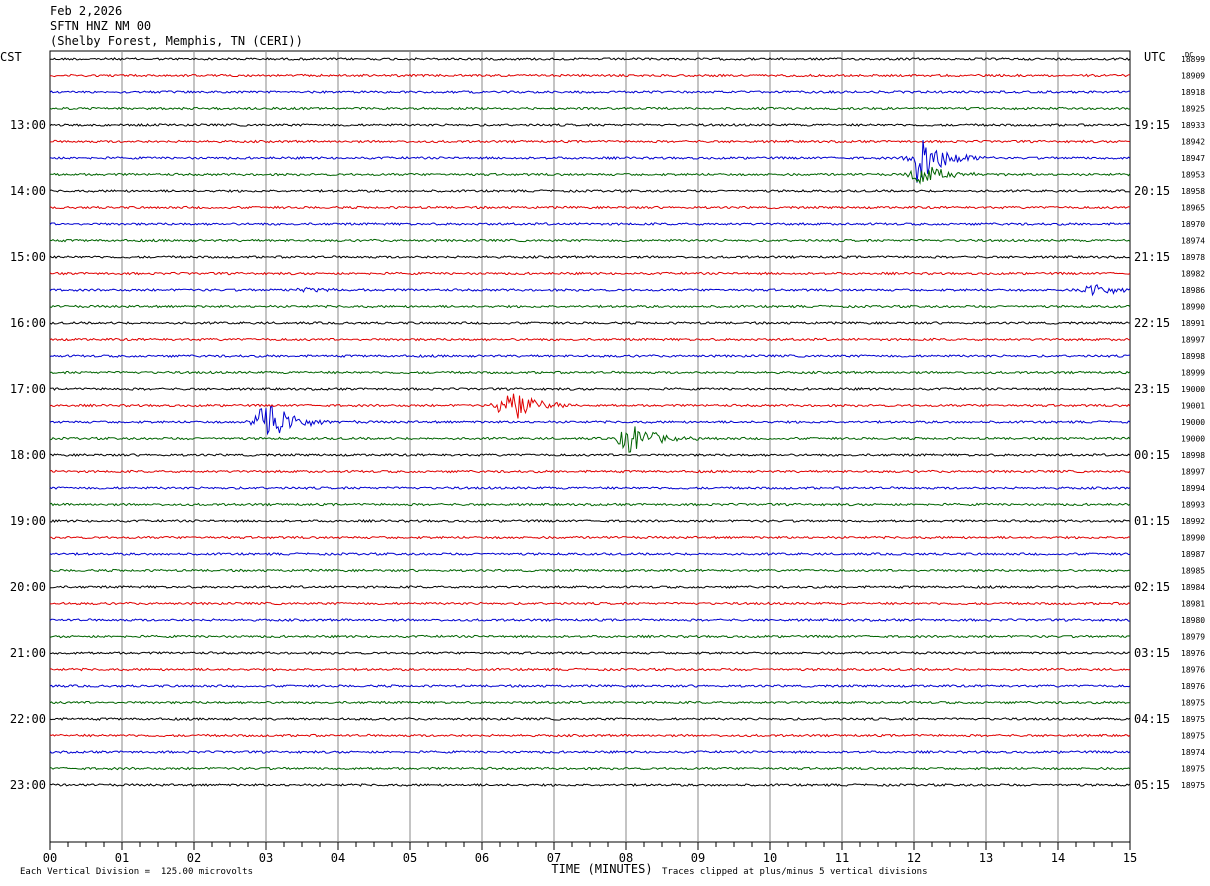 Image resolution: width=1210 pixels, height=886 pixels. Describe the element at coordinates (194, 858) in the screenshot. I see `x-tick-label: 02` at that location.